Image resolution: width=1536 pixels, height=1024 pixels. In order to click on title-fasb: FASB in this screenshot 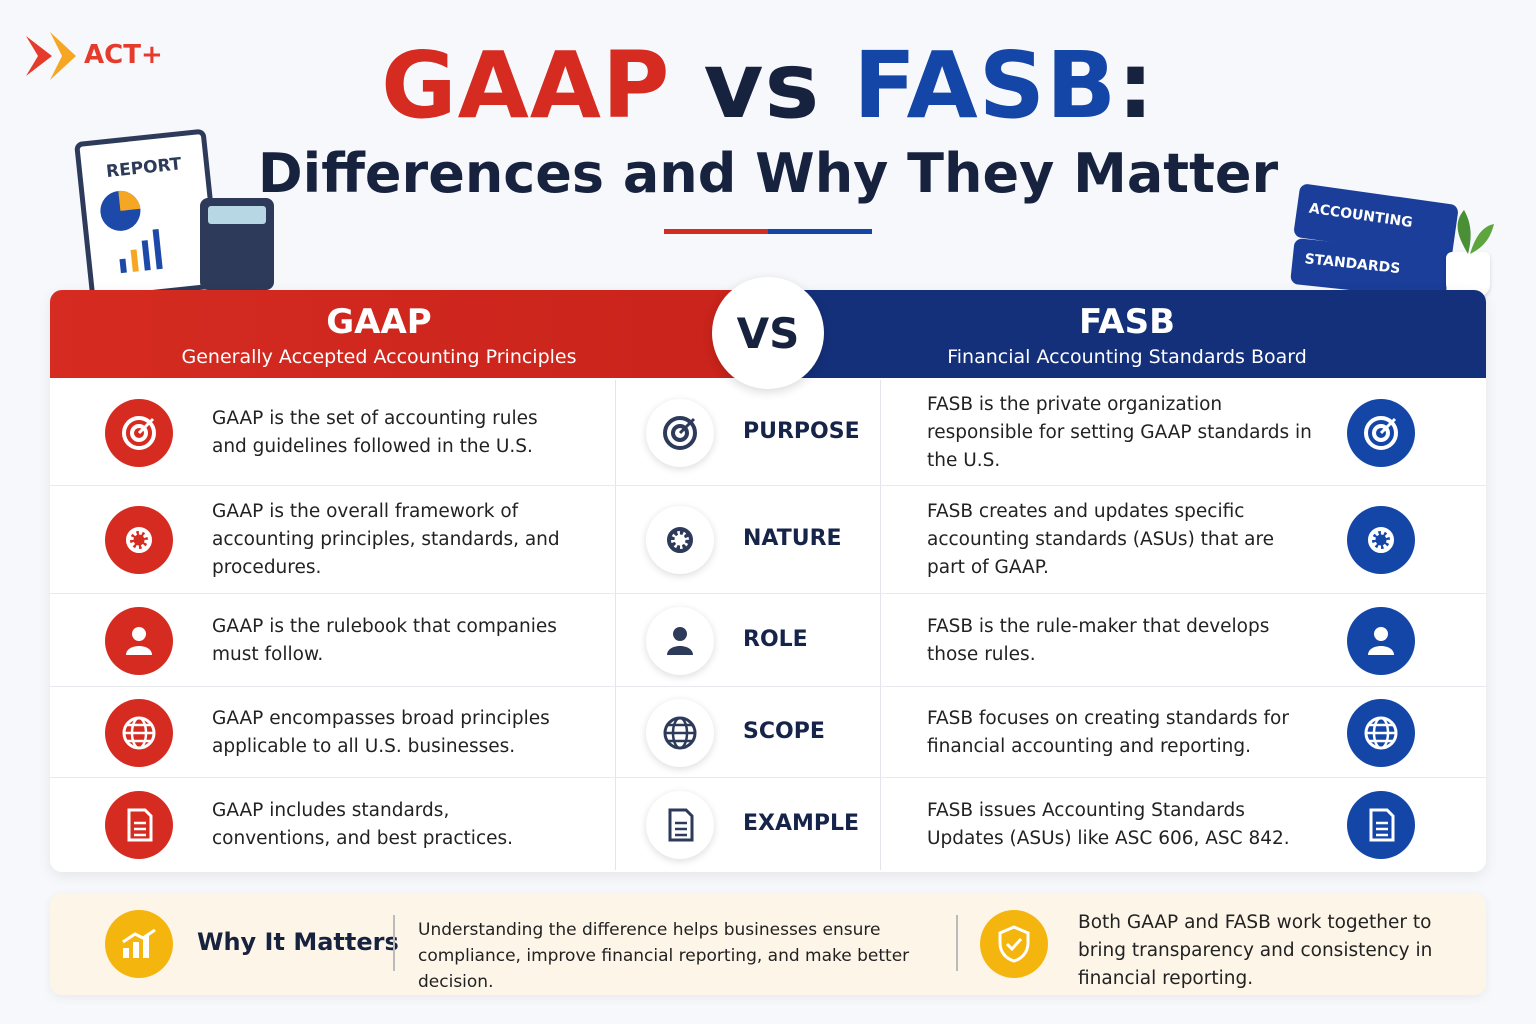, I will do `click(985, 85)`.